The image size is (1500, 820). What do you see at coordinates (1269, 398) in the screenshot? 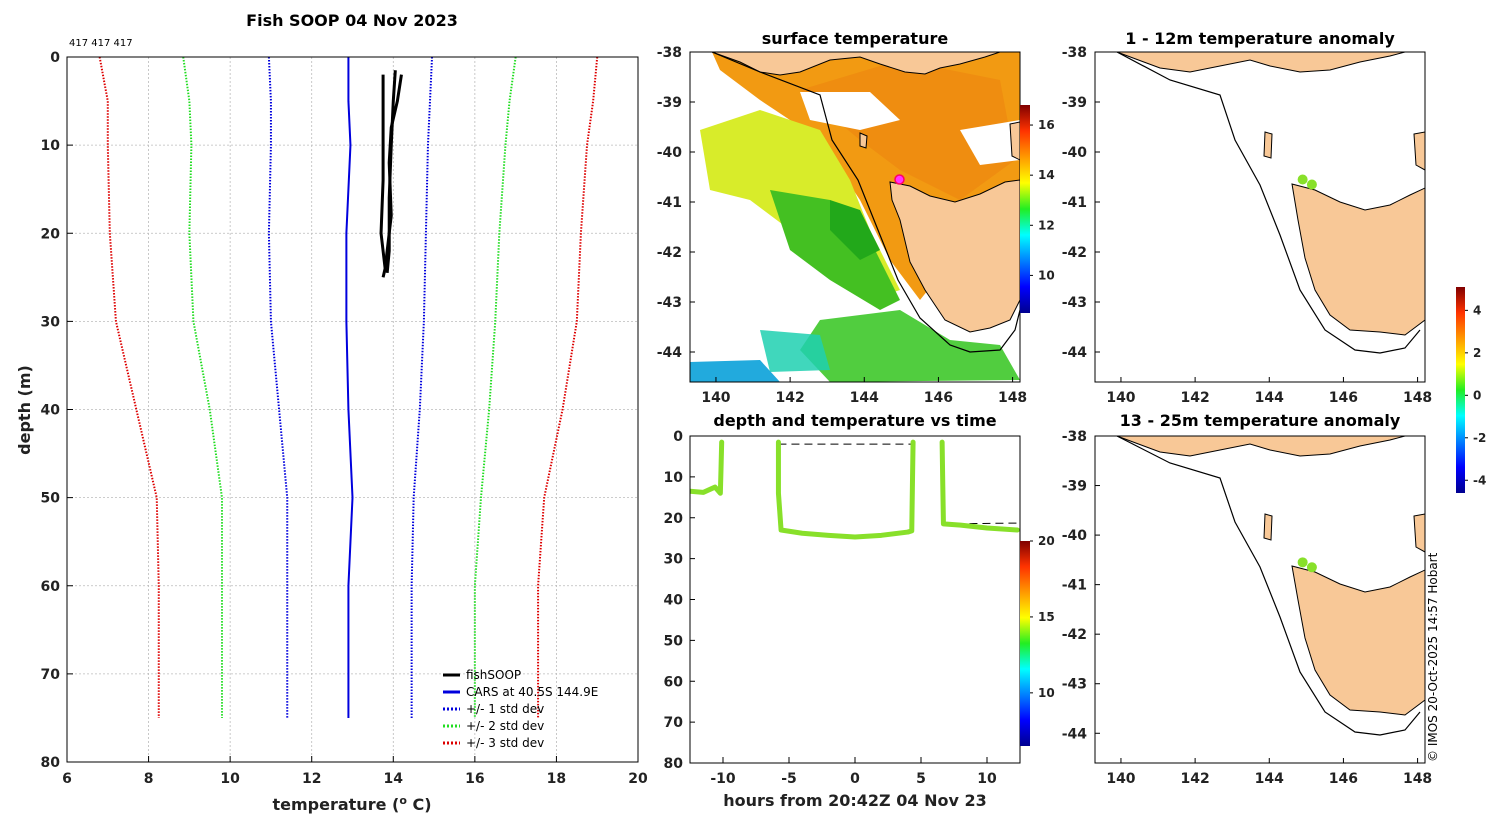
I see `map-xtick-label: 144` at bounding box center [1269, 398].